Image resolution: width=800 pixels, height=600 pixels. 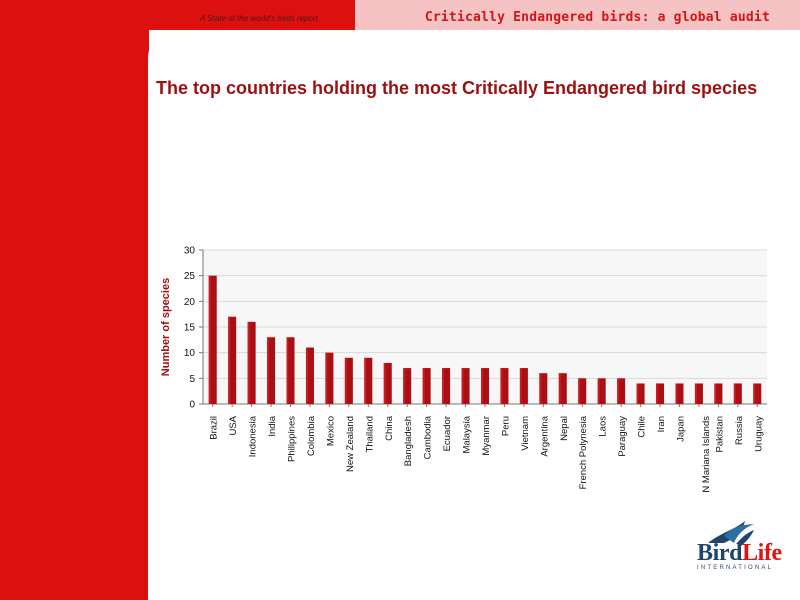 I want to click on x-axis-tick-label: Philippines, so click(x=292, y=439).